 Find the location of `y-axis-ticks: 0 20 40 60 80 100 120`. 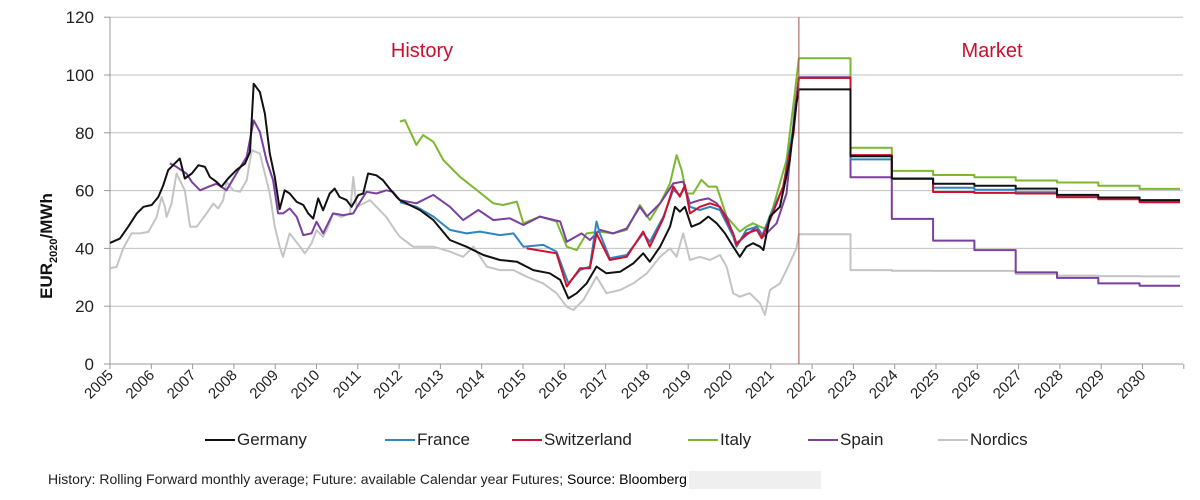

y-axis-ticks: 0 20 40 60 80 100 120 is located at coordinates (88, 191).